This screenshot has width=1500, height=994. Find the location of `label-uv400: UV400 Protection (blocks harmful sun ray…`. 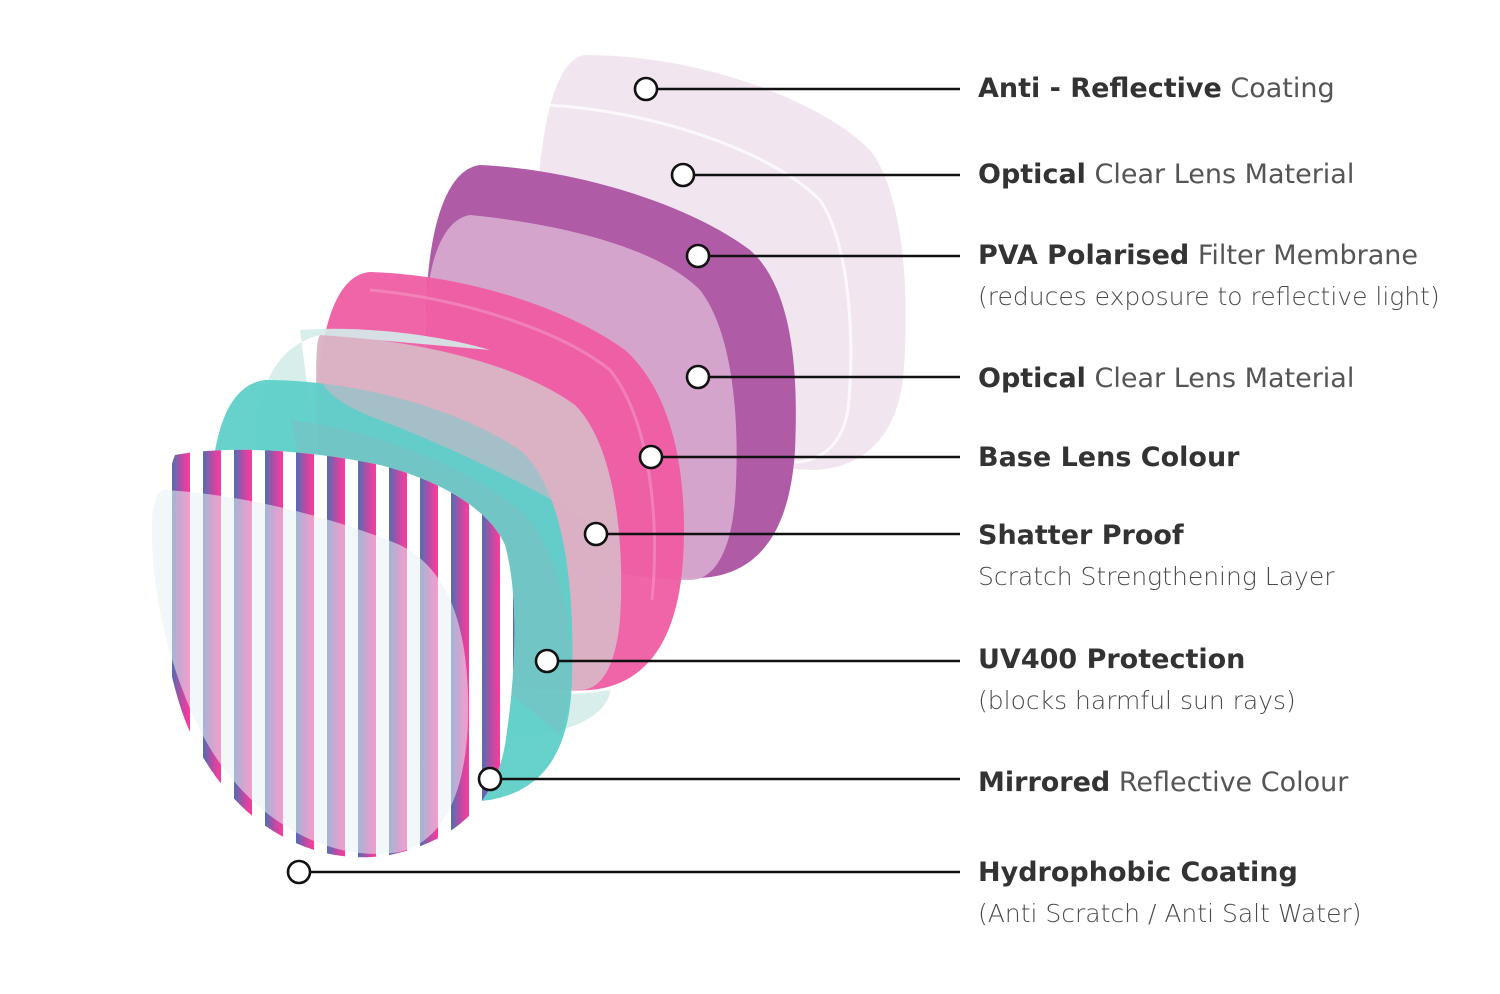

label-uv400: UV400 Protection (blocks harmful sun ray… is located at coordinates (1137, 680).